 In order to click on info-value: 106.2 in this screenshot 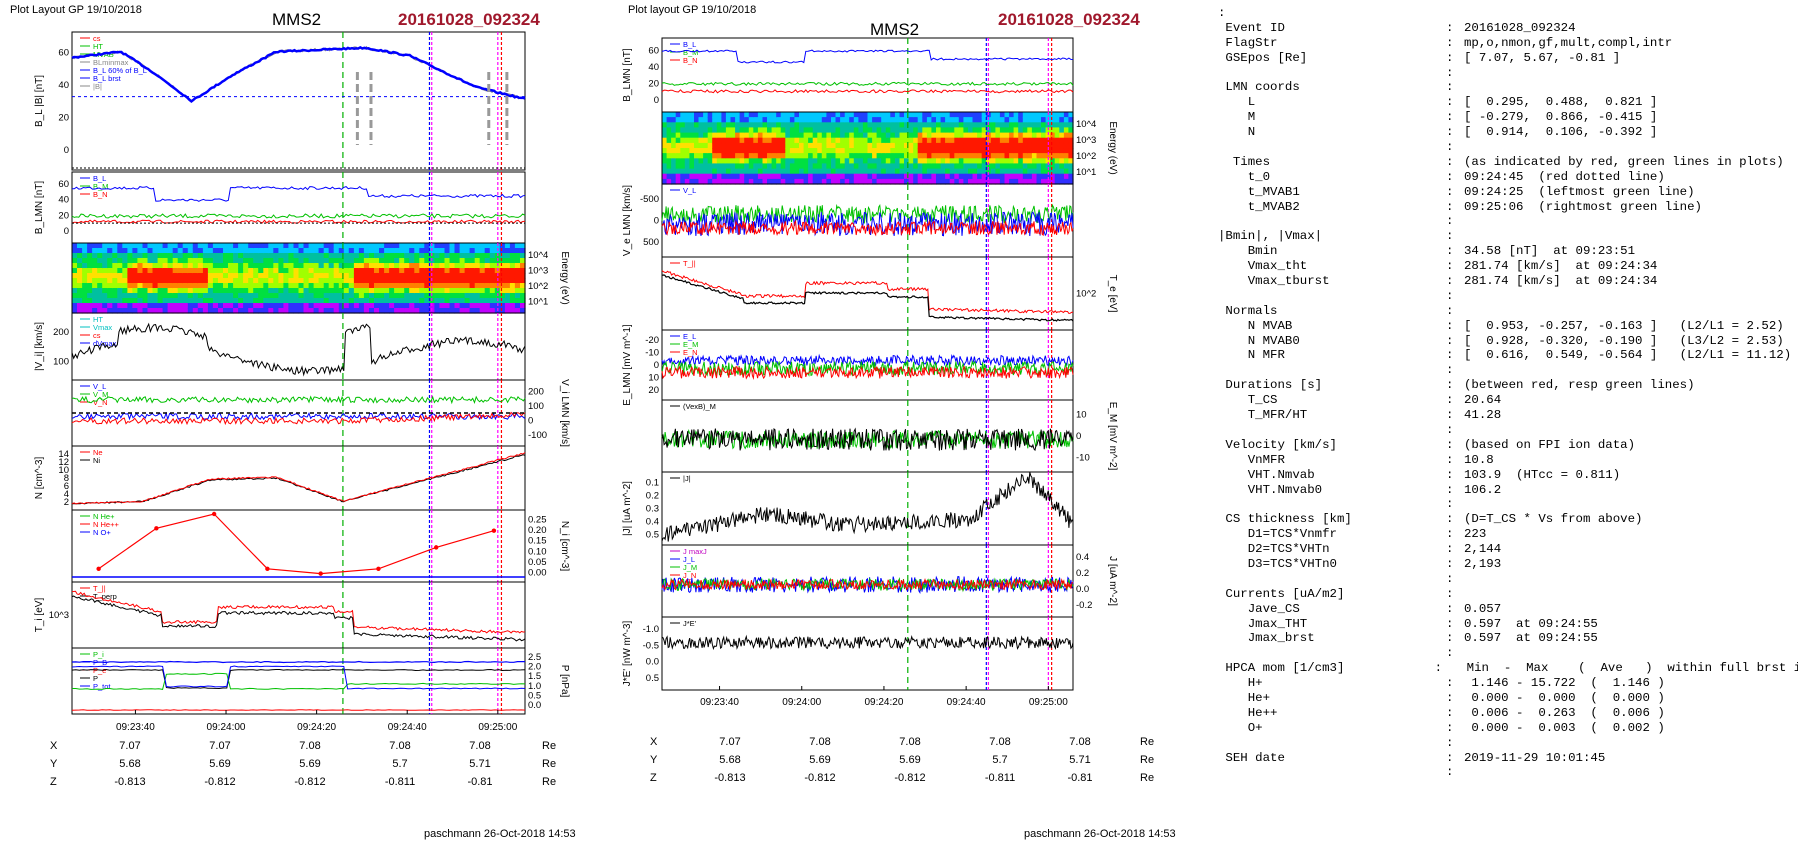, I will do `click(1483, 489)`.